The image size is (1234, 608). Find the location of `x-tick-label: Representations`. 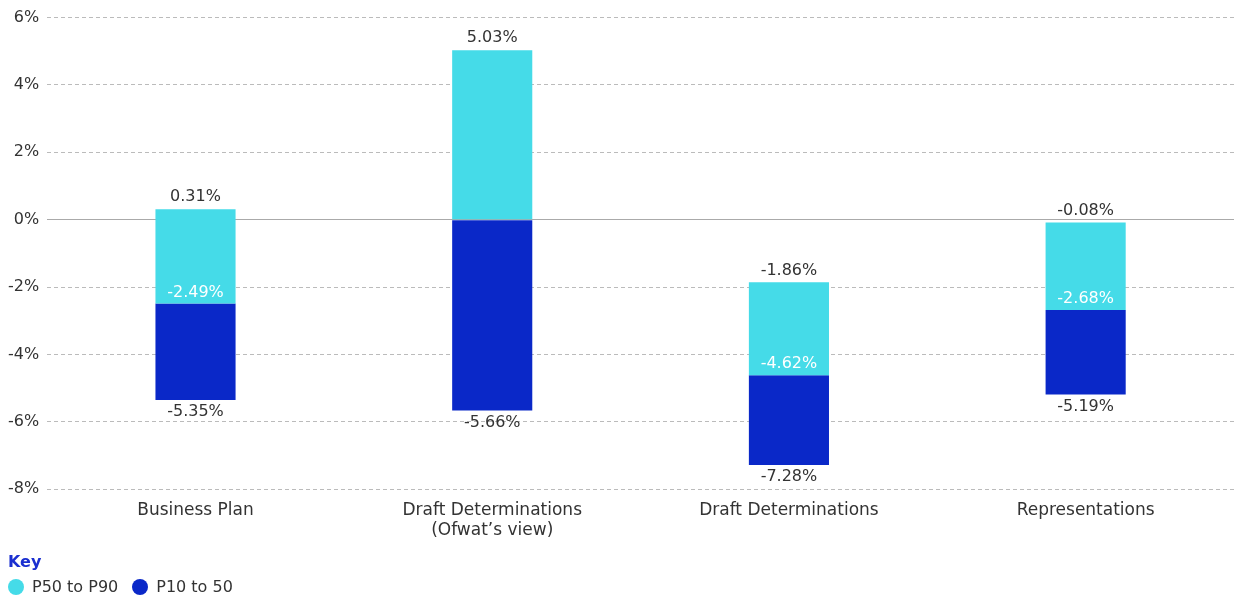

x-tick-label: Representations is located at coordinates (1085, 508).